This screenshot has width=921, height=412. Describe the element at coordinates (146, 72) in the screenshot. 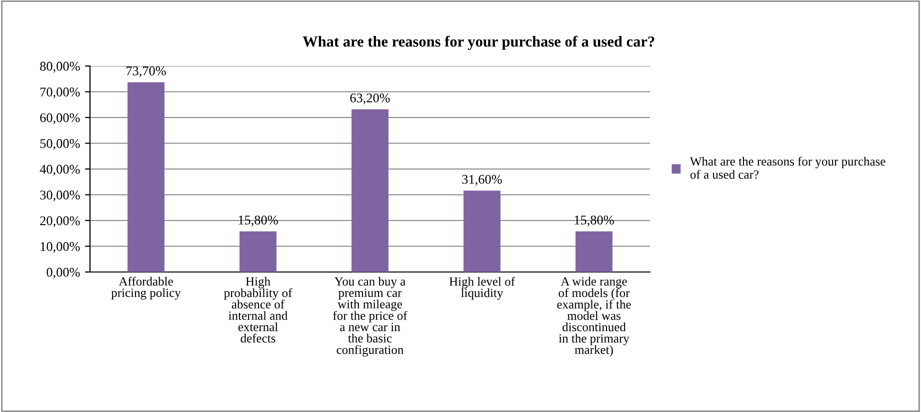

I see `data-label: 73,70%` at that location.